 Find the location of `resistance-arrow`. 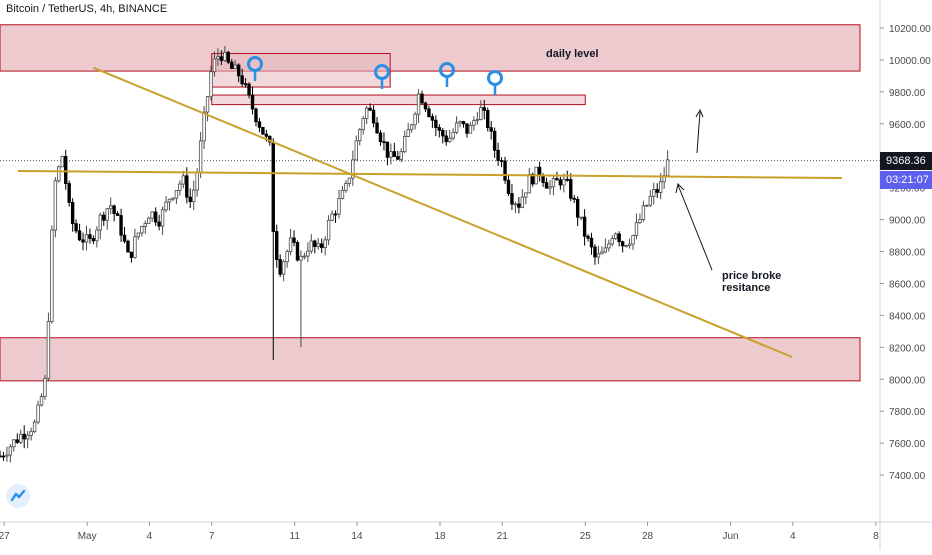

resistance-arrow is located at coordinates (694, 227).